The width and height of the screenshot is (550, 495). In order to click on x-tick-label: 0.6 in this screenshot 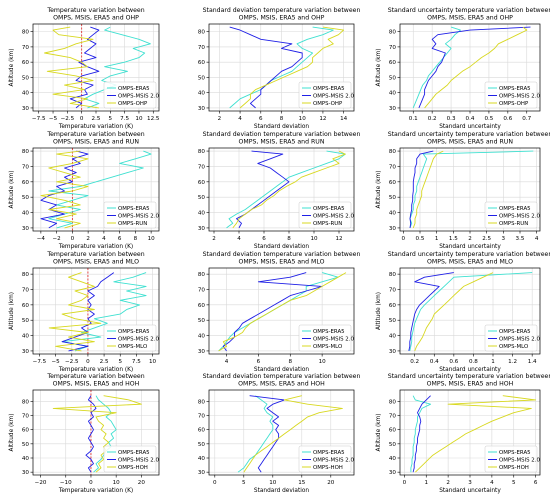, I will do `click(507, 119)`.